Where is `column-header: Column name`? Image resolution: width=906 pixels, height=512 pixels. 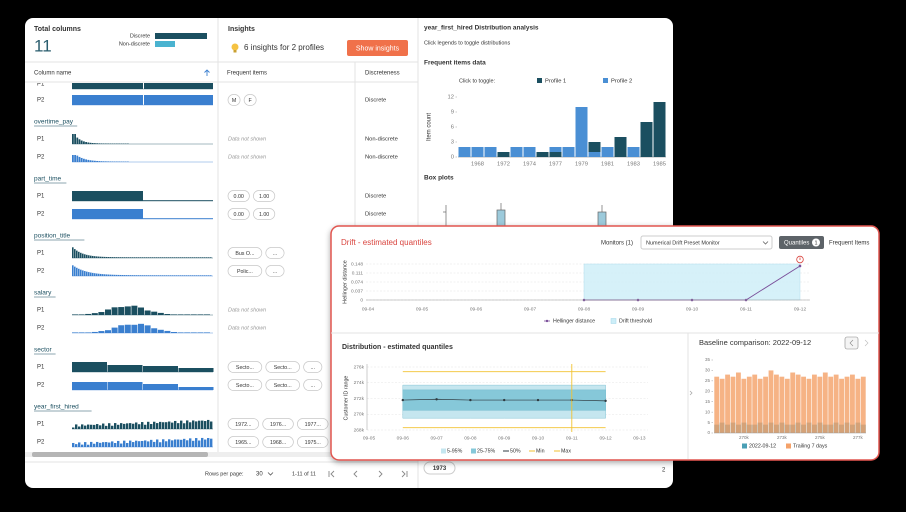 column-header: Column name is located at coordinates (53, 74).